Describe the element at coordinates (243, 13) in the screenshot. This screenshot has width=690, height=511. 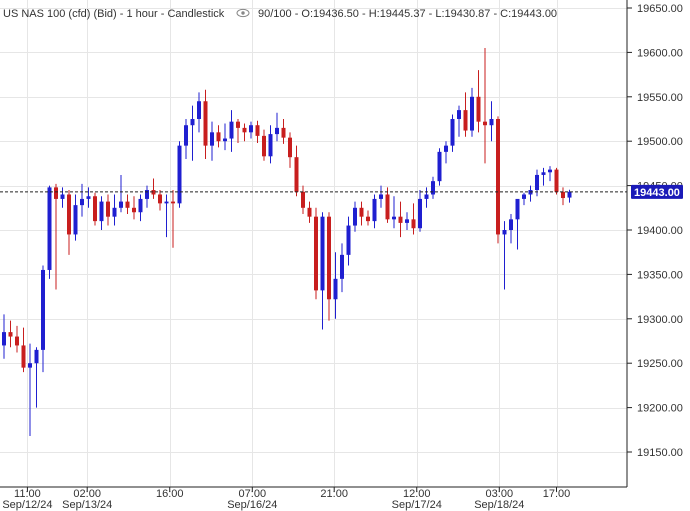
I see `eye-icon` at that location.